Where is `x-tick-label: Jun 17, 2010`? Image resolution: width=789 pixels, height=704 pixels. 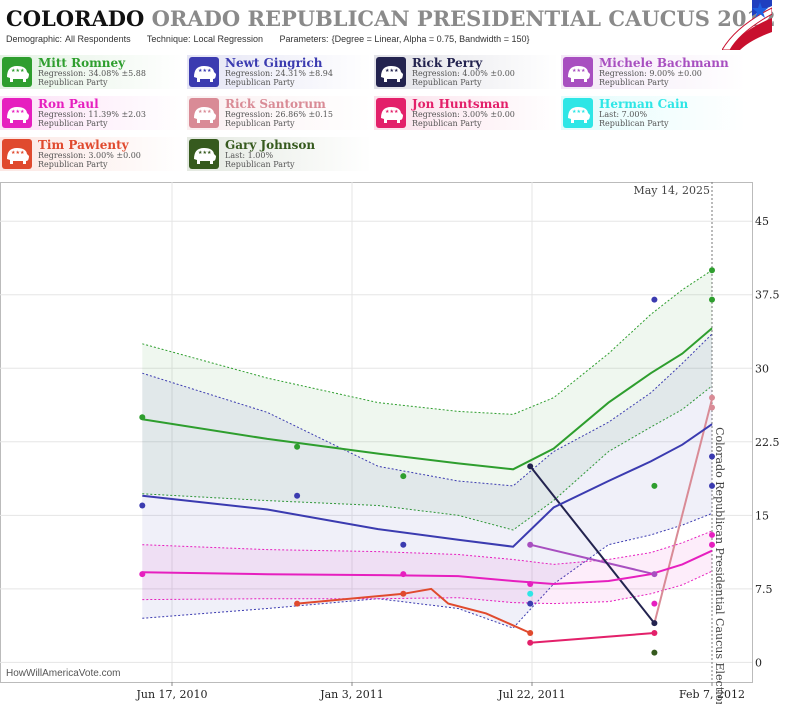
x-tick-label: Jun 17, 2010 is located at coordinates (171, 694).